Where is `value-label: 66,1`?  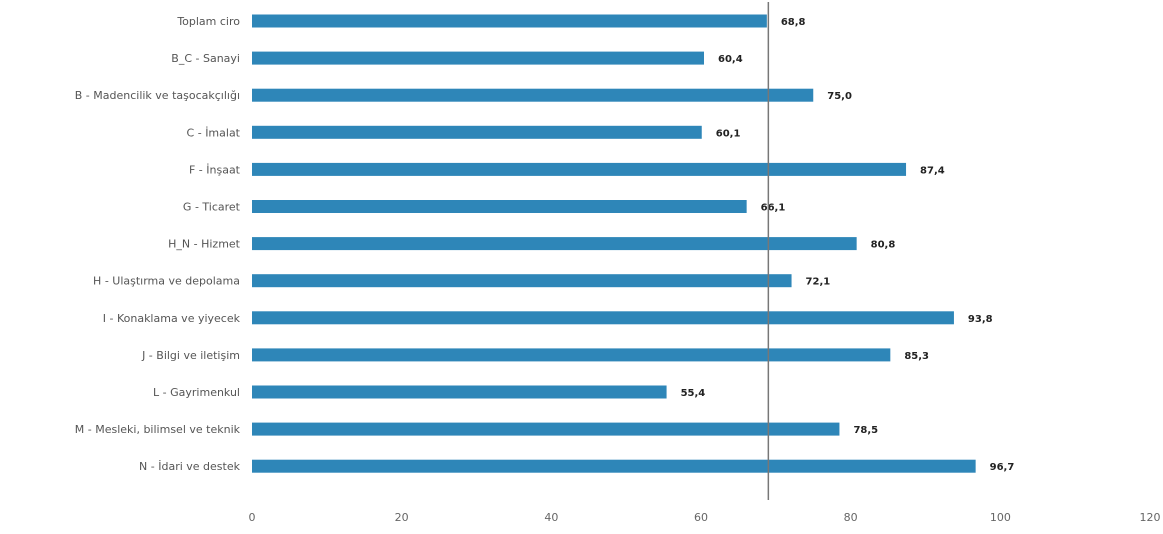
value-label: 66,1 is located at coordinates (773, 208).